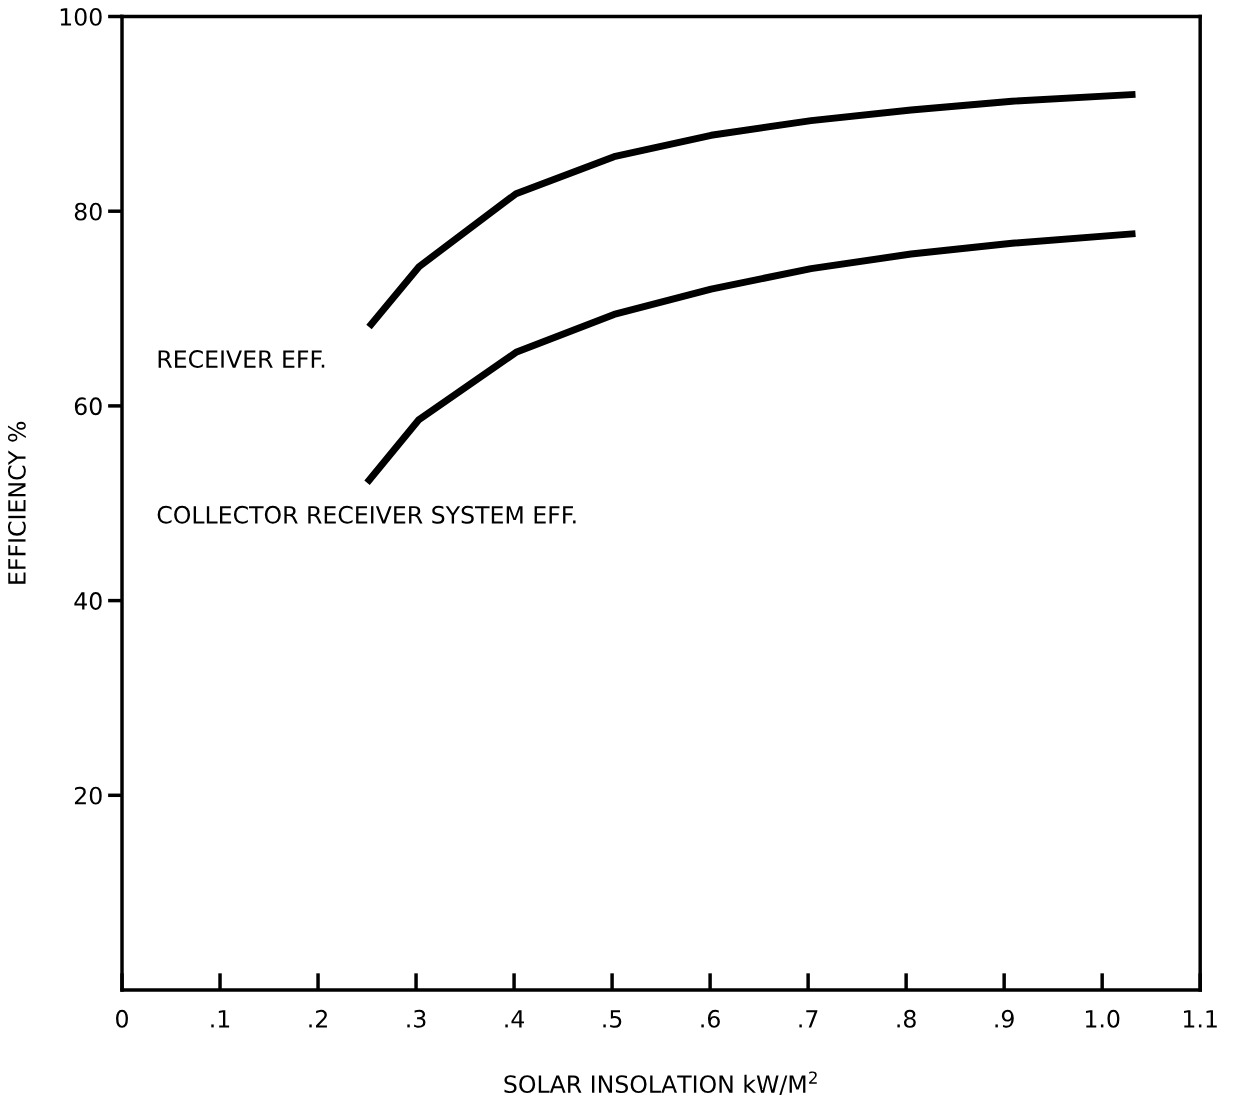 This screenshot has width=1245, height=1100. What do you see at coordinates (88, 601) in the screenshot?
I see `y-tick-label: 40` at bounding box center [88, 601].